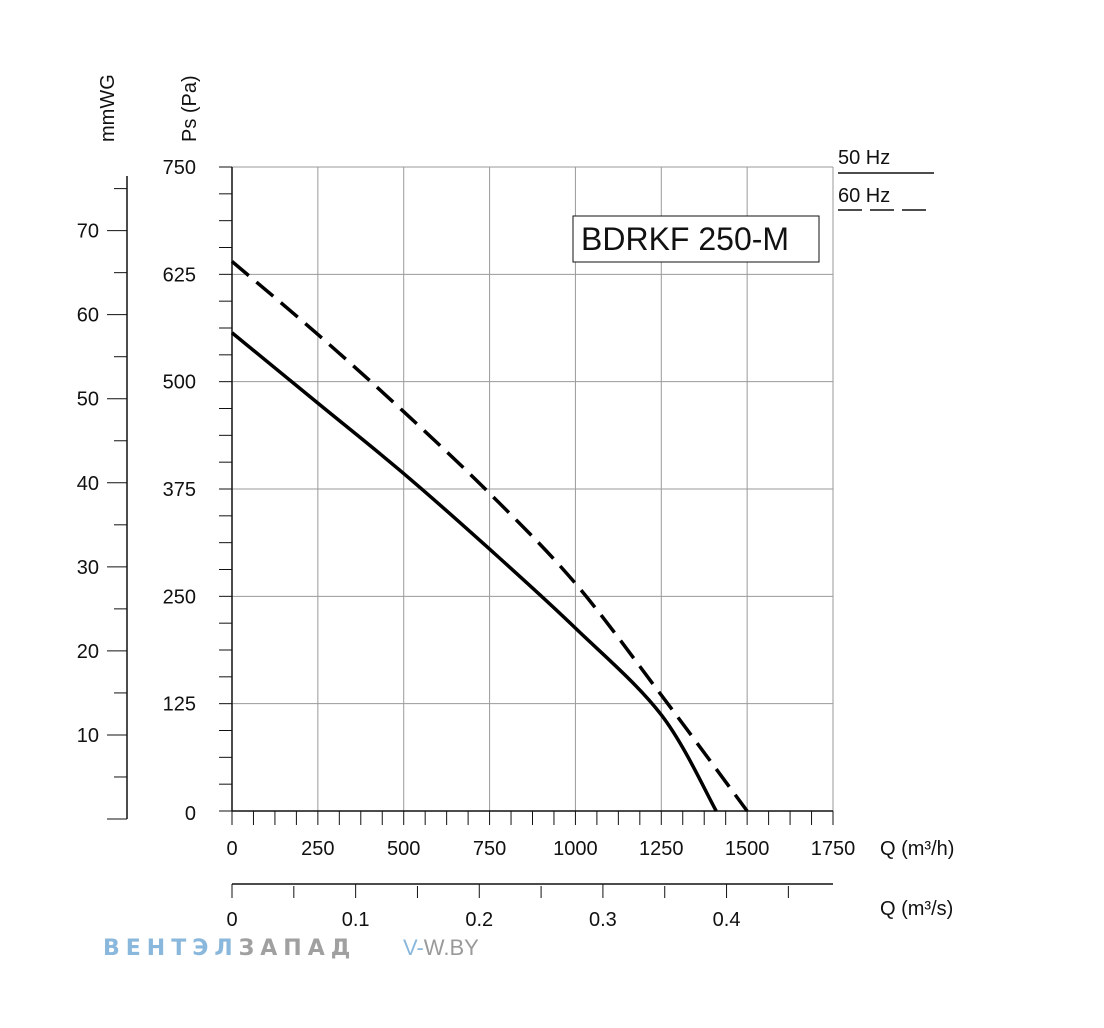 Image resolution: width=1104 pixels, height=1028 pixels. Describe the element at coordinates (864, 196) in the screenshot. I see `legend-label-60hz: 60 Hz` at that location.